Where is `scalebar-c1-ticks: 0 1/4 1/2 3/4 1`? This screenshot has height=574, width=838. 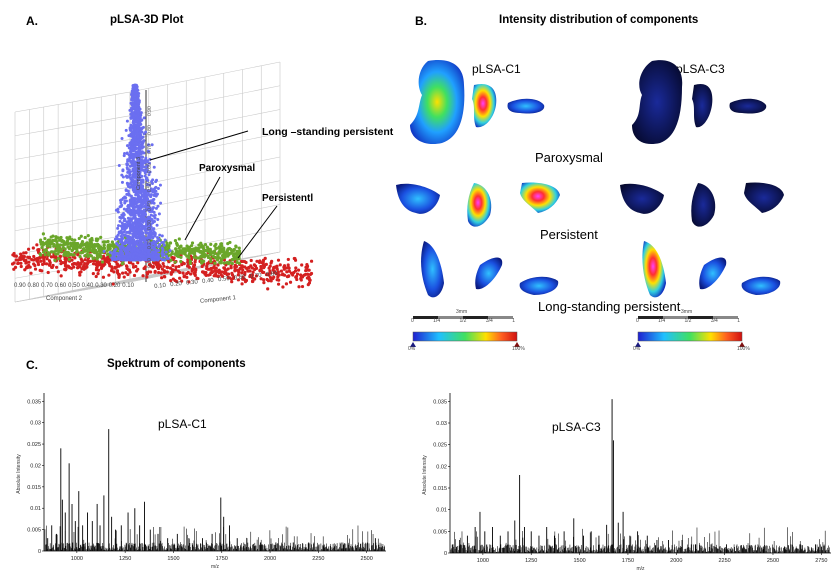
scalebar-c1-ticks: 0 1/4 1/2 3/4 1 is located at coordinates (463, 321).